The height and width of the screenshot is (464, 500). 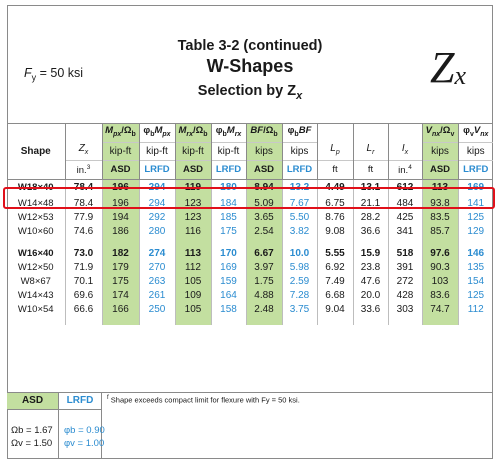 I want to click on mpx-lrfd-cell: 280, so click(x=156, y=231).